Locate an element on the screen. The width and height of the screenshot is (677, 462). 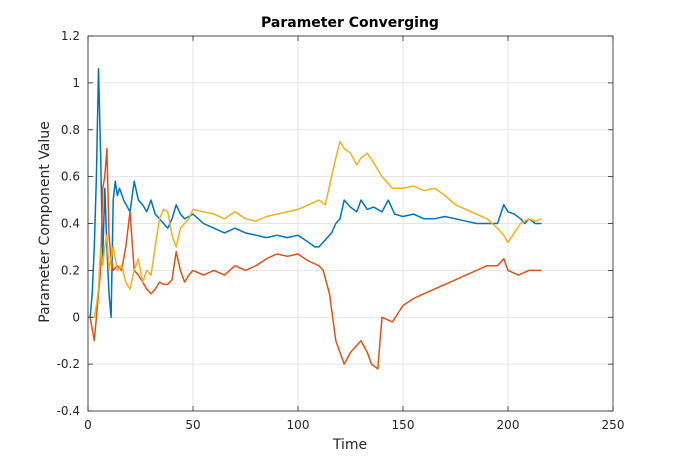
y-axis-label: Parameter Component Value is located at coordinates (45, 221).